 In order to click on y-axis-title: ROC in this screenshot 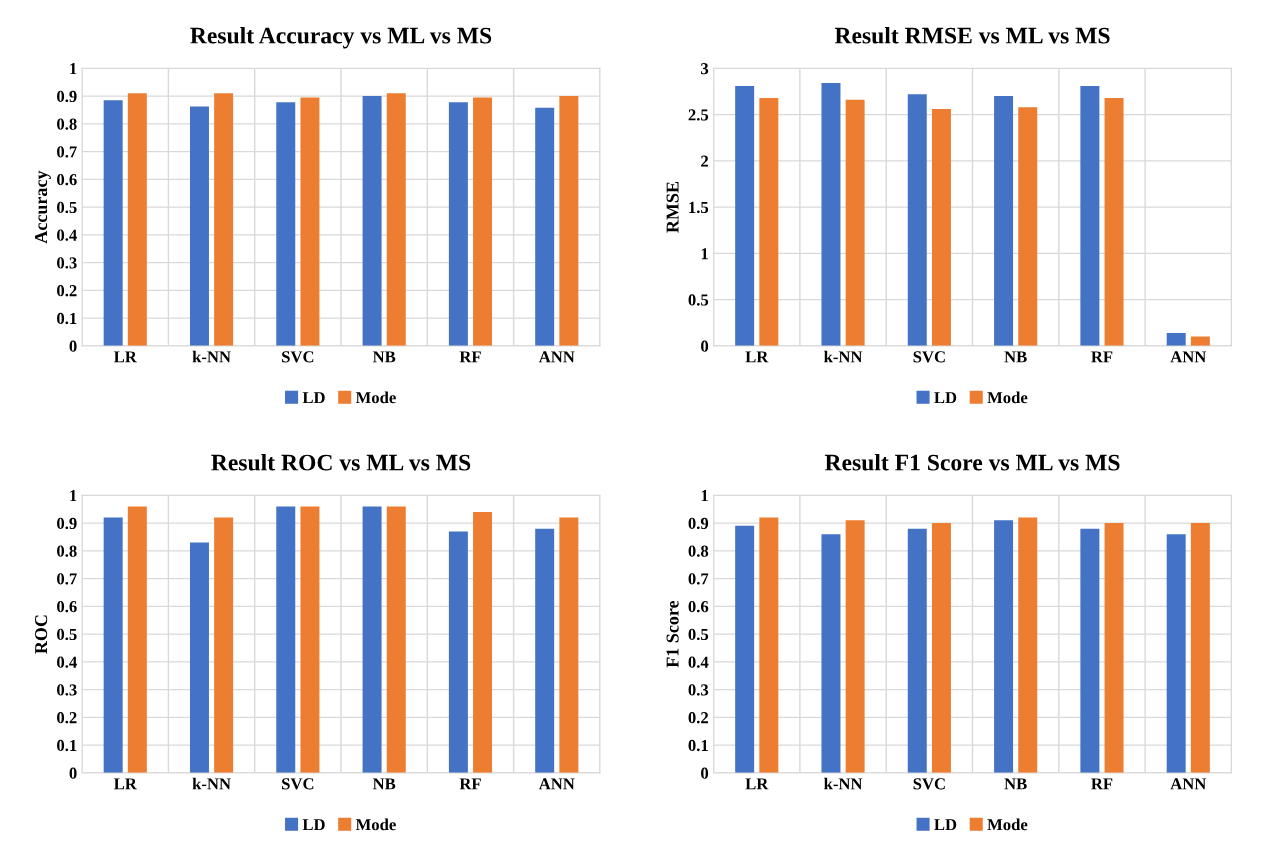, I will do `click(41, 634)`.